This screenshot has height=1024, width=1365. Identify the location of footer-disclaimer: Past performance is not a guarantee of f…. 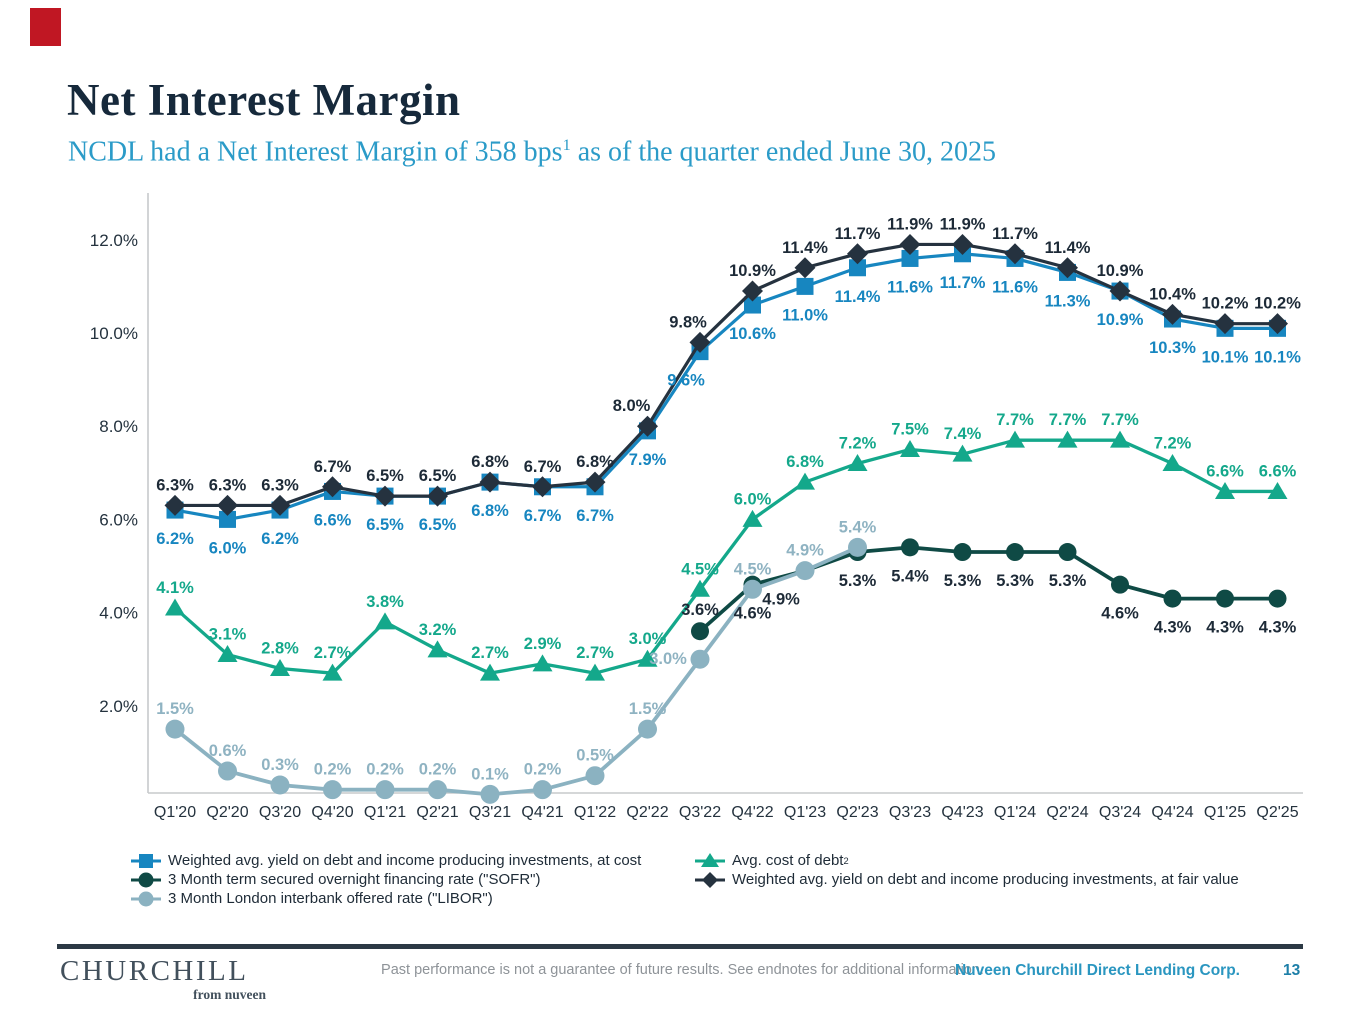
(682, 970).